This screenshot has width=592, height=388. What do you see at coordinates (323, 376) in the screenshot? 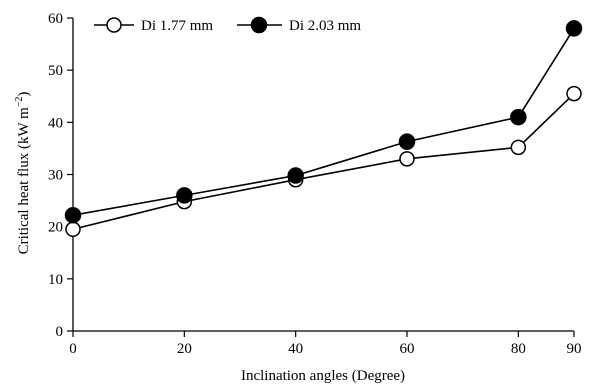
I see `x-axis-label: Inclination angles (Degree)` at bounding box center [323, 376].